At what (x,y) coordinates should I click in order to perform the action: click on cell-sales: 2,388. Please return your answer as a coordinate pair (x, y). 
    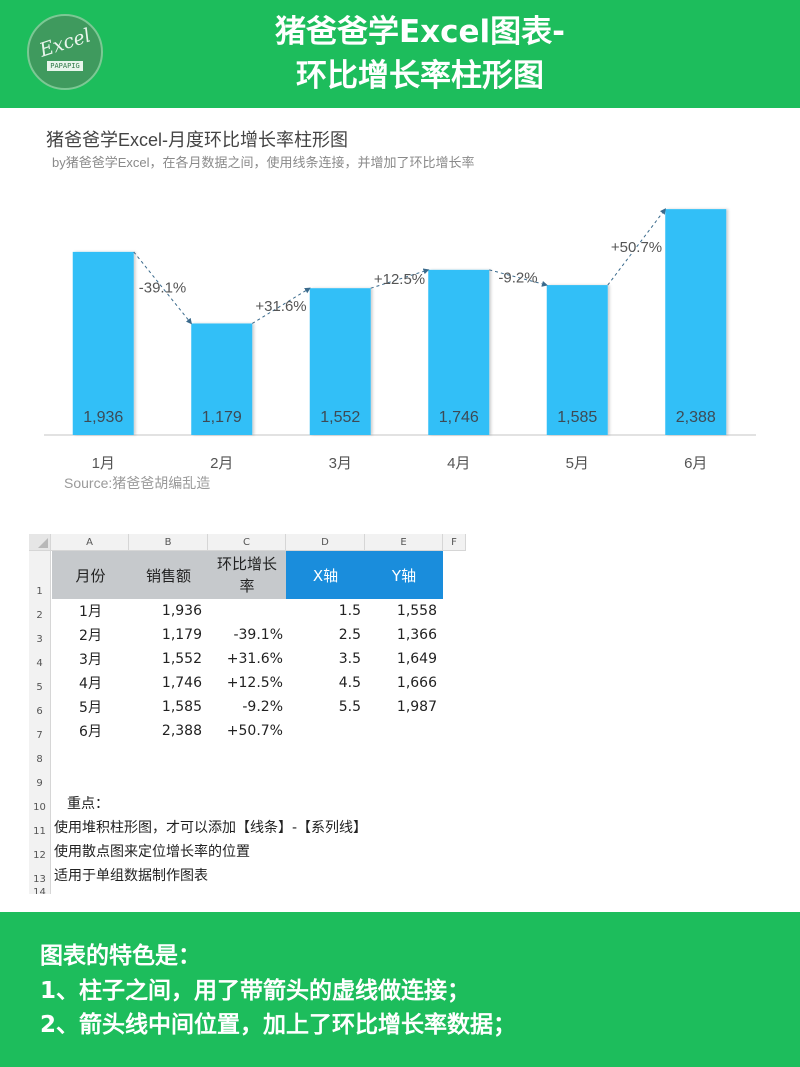
    Looking at the image, I should click on (181, 731).